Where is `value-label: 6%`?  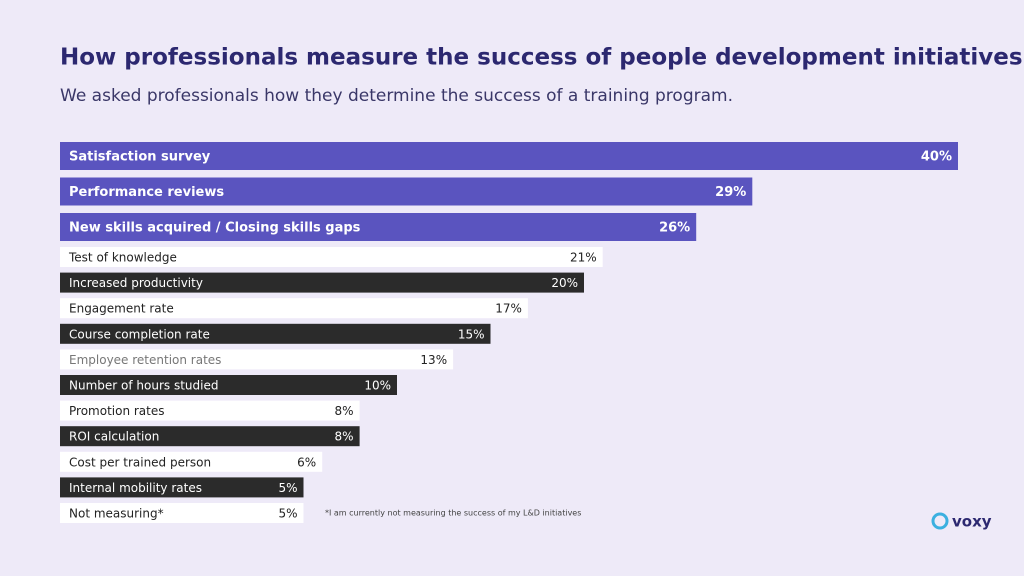
value-label: 6% is located at coordinates (306, 462).